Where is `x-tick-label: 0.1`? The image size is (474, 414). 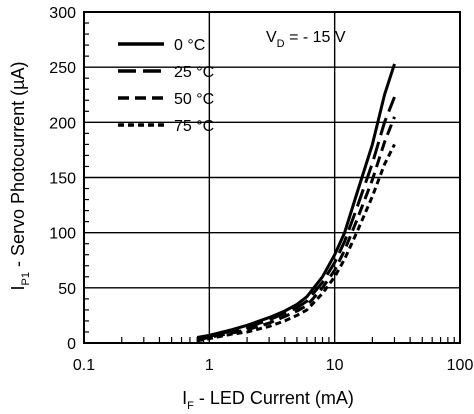
x-tick-label: 0.1 is located at coordinates (84, 365).